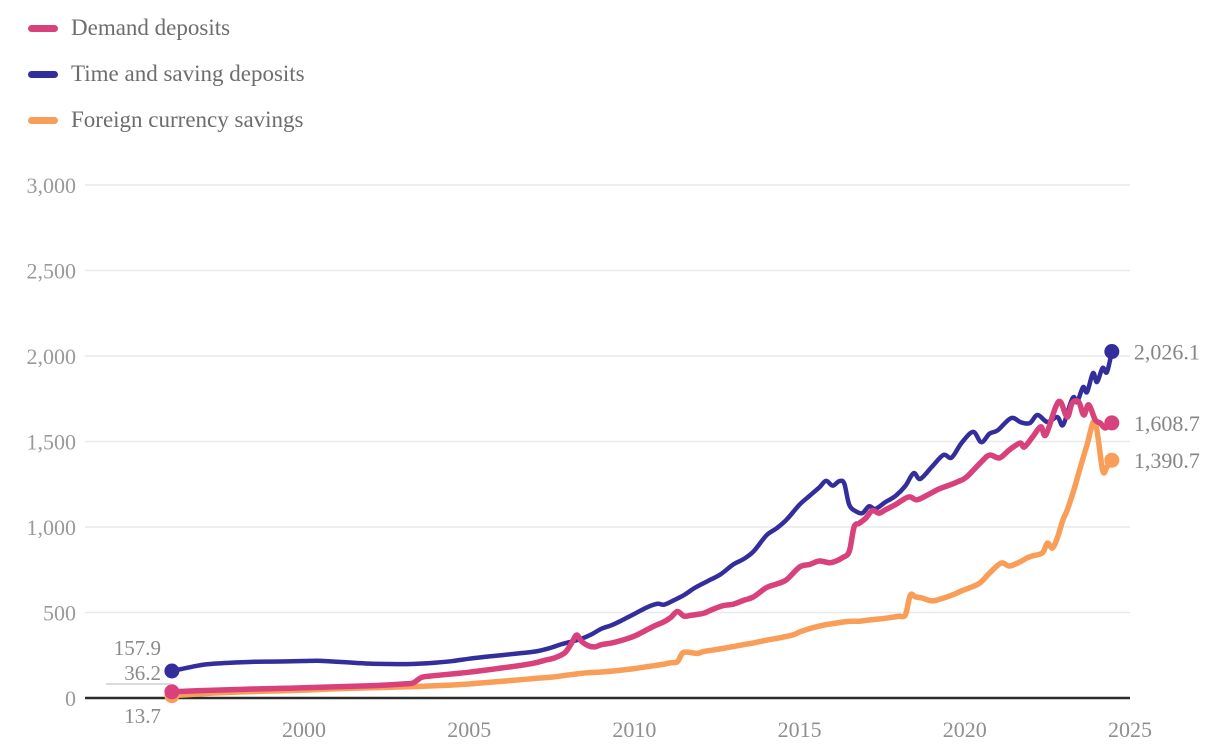 The height and width of the screenshot is (752, 1220). I want to click on series-start-dot-demand-deposits, so click(172, 692).